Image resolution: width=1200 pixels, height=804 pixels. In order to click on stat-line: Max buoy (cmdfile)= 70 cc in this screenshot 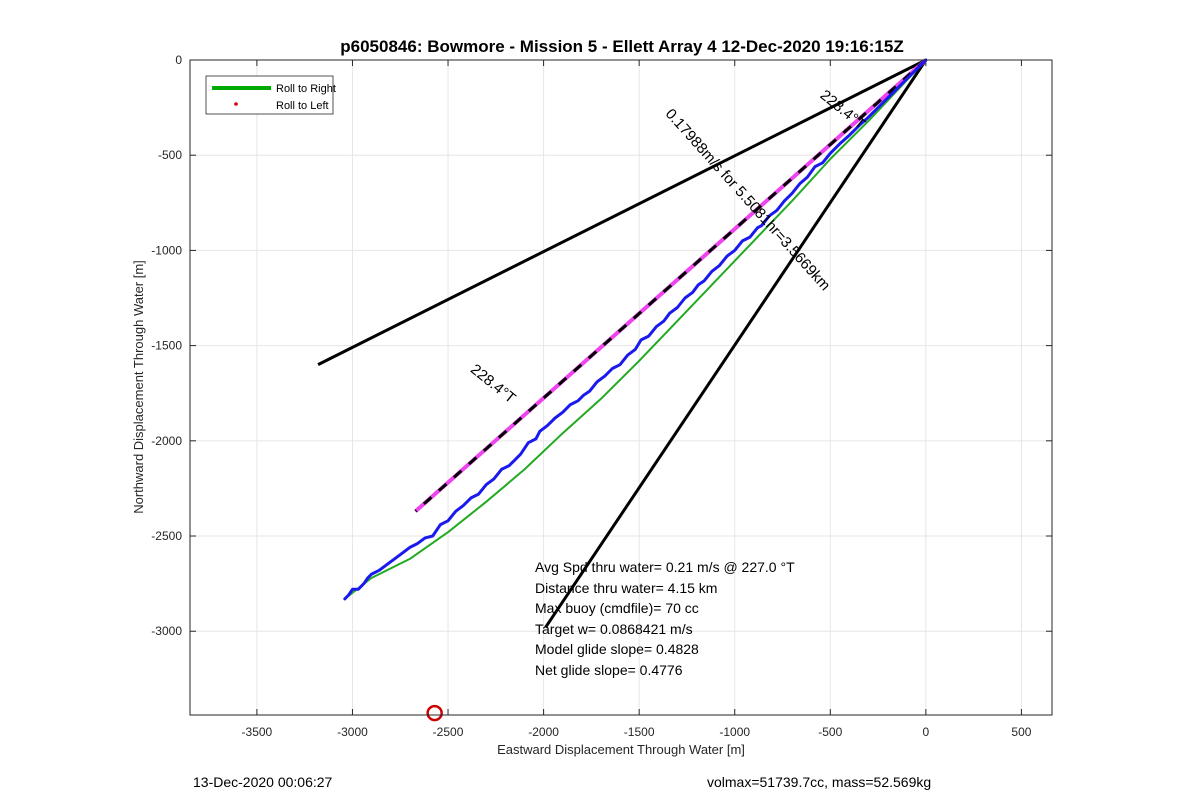, I will do `click(617, 608)`.